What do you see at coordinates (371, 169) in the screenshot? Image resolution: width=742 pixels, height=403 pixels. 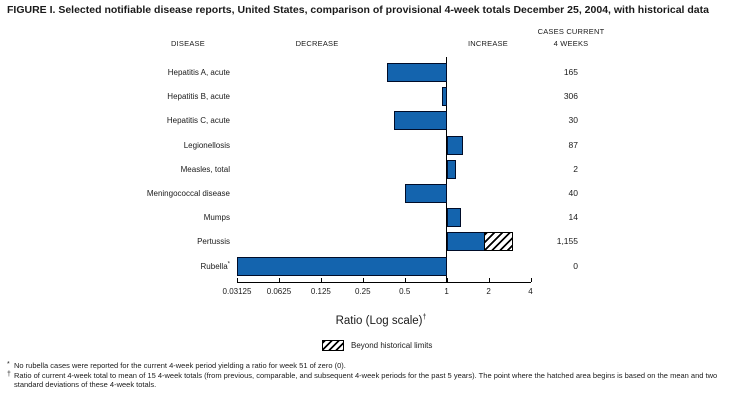 I see `chart-row-measles: Measles, total 2` at bounding box center [371, 169].